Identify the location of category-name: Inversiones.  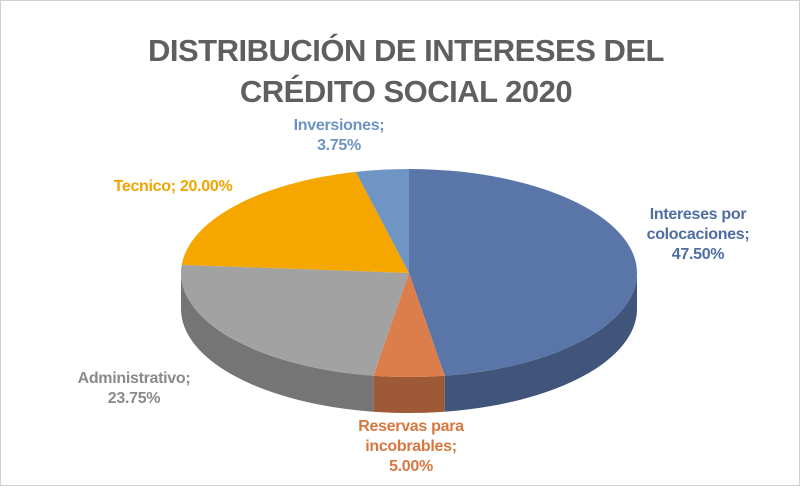
(336, 125).